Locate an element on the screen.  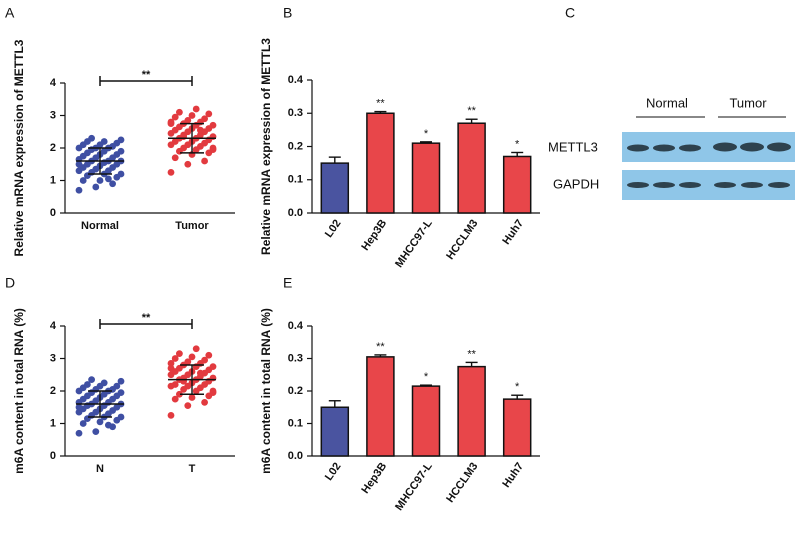
group-label: Tumor is located at coordinates (748, 102).